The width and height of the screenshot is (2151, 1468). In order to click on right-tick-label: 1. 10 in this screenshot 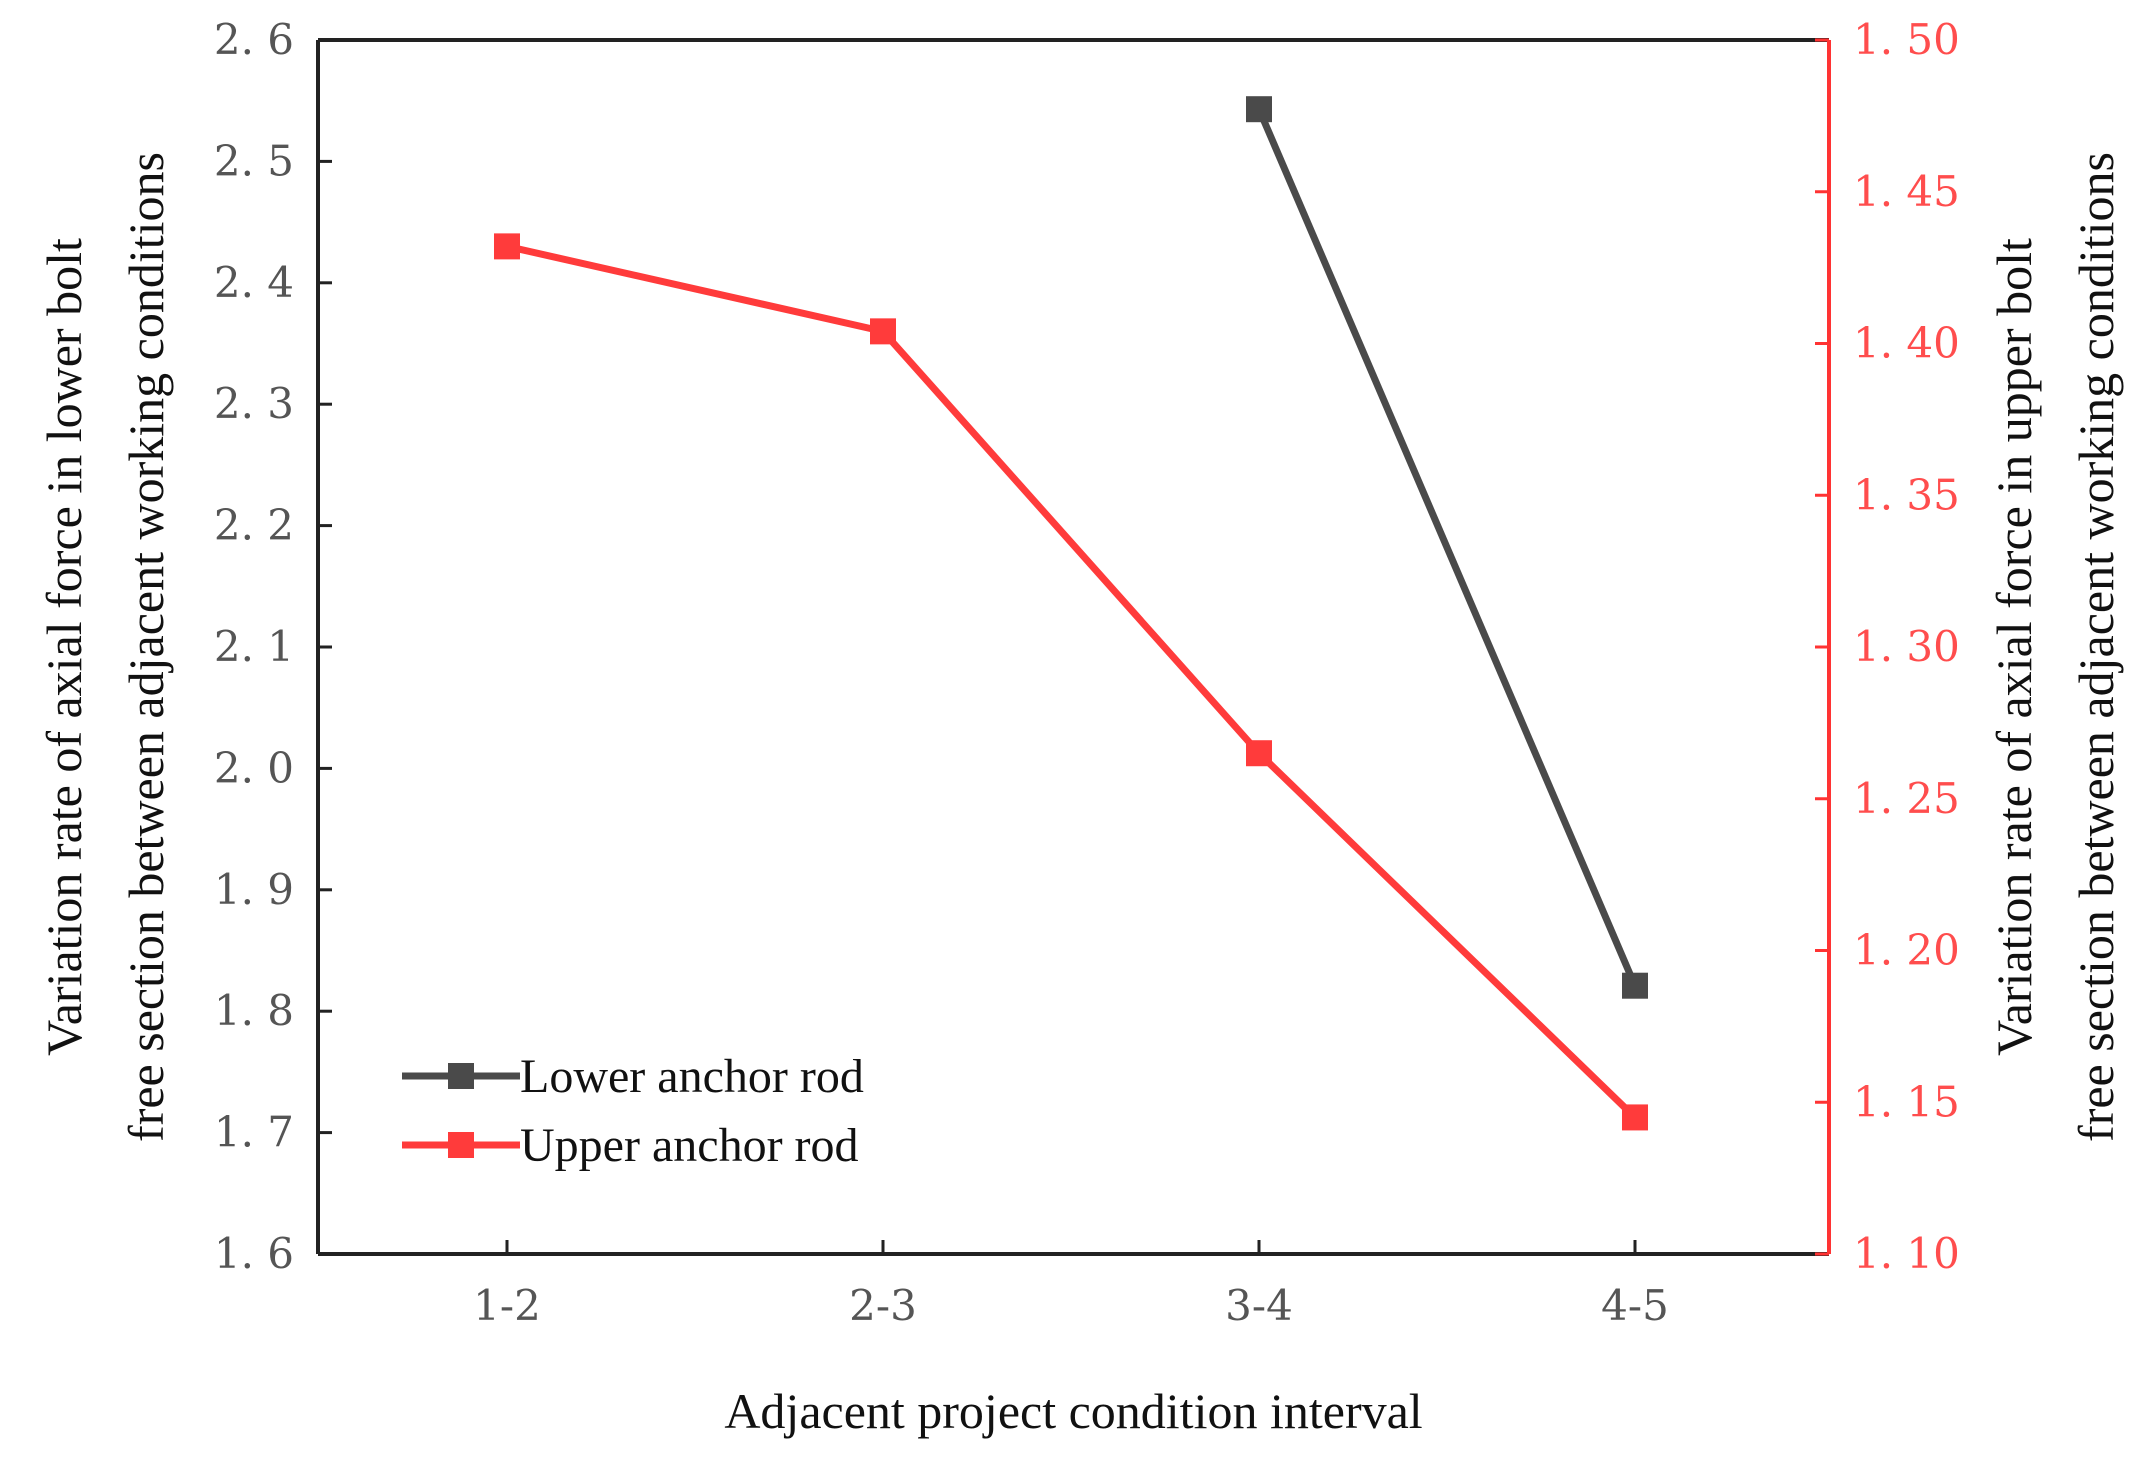, I will do `click(1906, 1253)`.